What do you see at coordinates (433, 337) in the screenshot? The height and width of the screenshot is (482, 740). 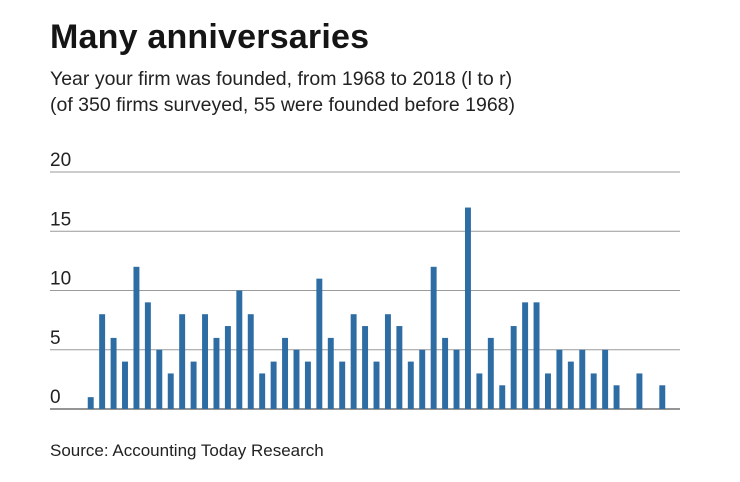 I see `bar-1998` at bounding box center [433, 337].